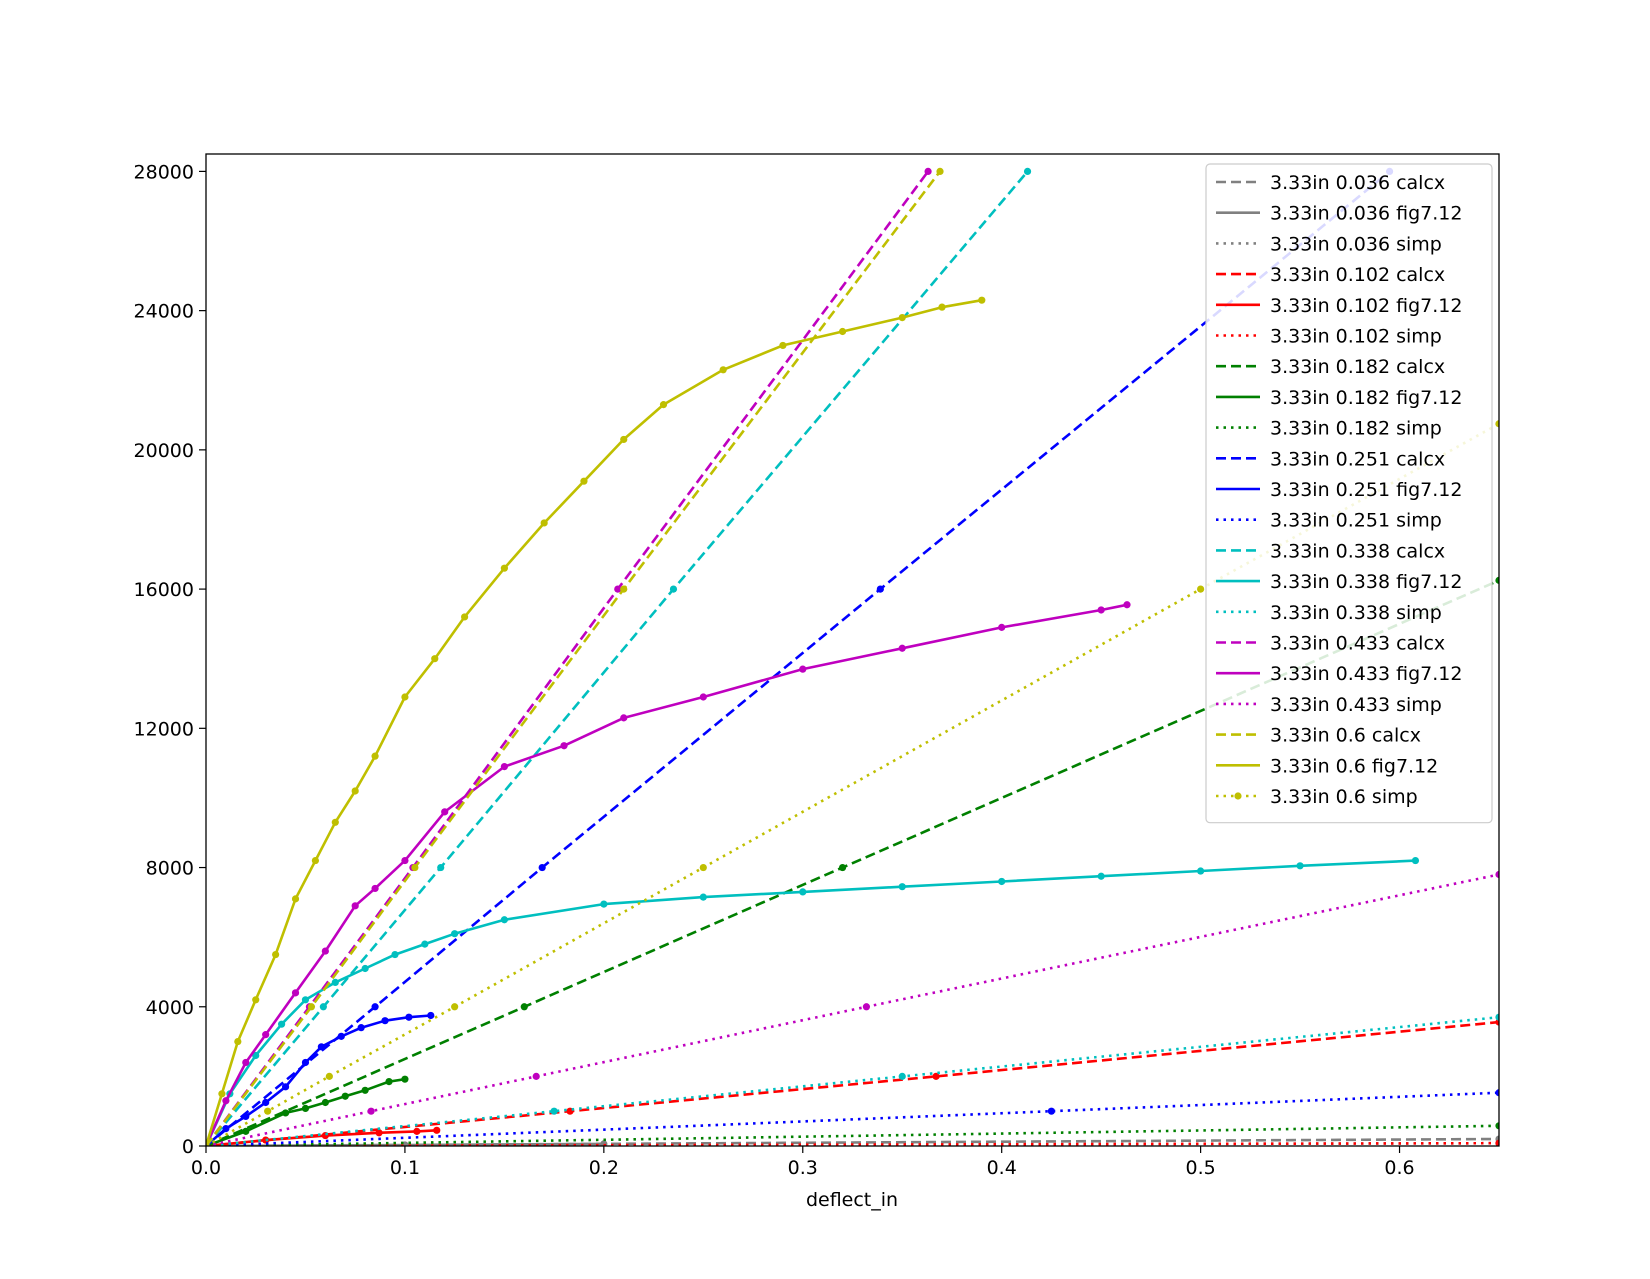 The width and height of the screenshot is (1650, 1279). I want to click on legend-label: 3.33in 0.251 simp, so click(1356, 521).